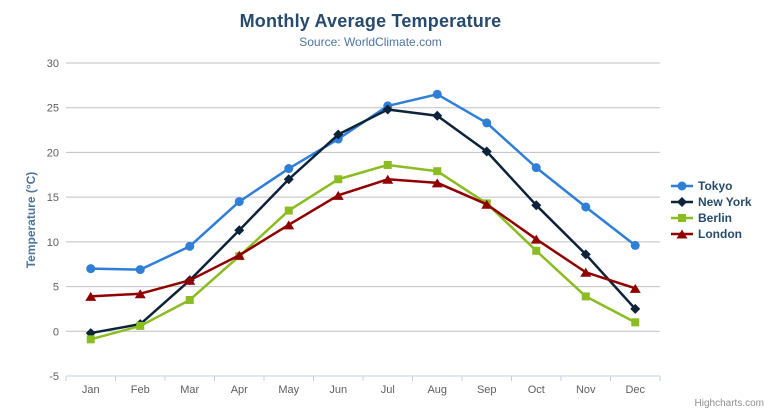  I want to click on legend-item-london: London, so click(711, 234).